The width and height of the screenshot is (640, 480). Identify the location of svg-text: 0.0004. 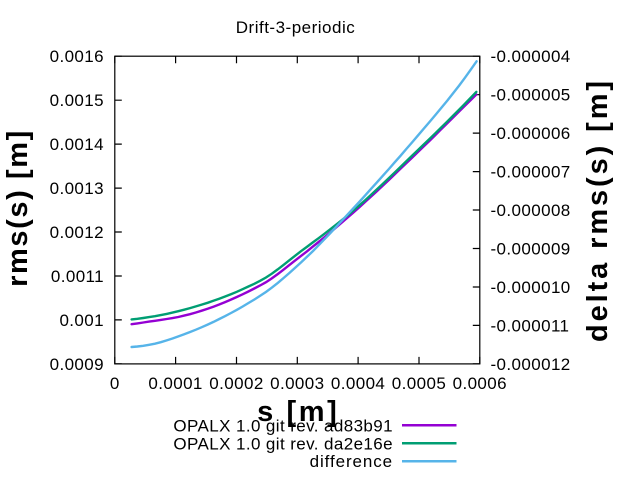
(358, 383).